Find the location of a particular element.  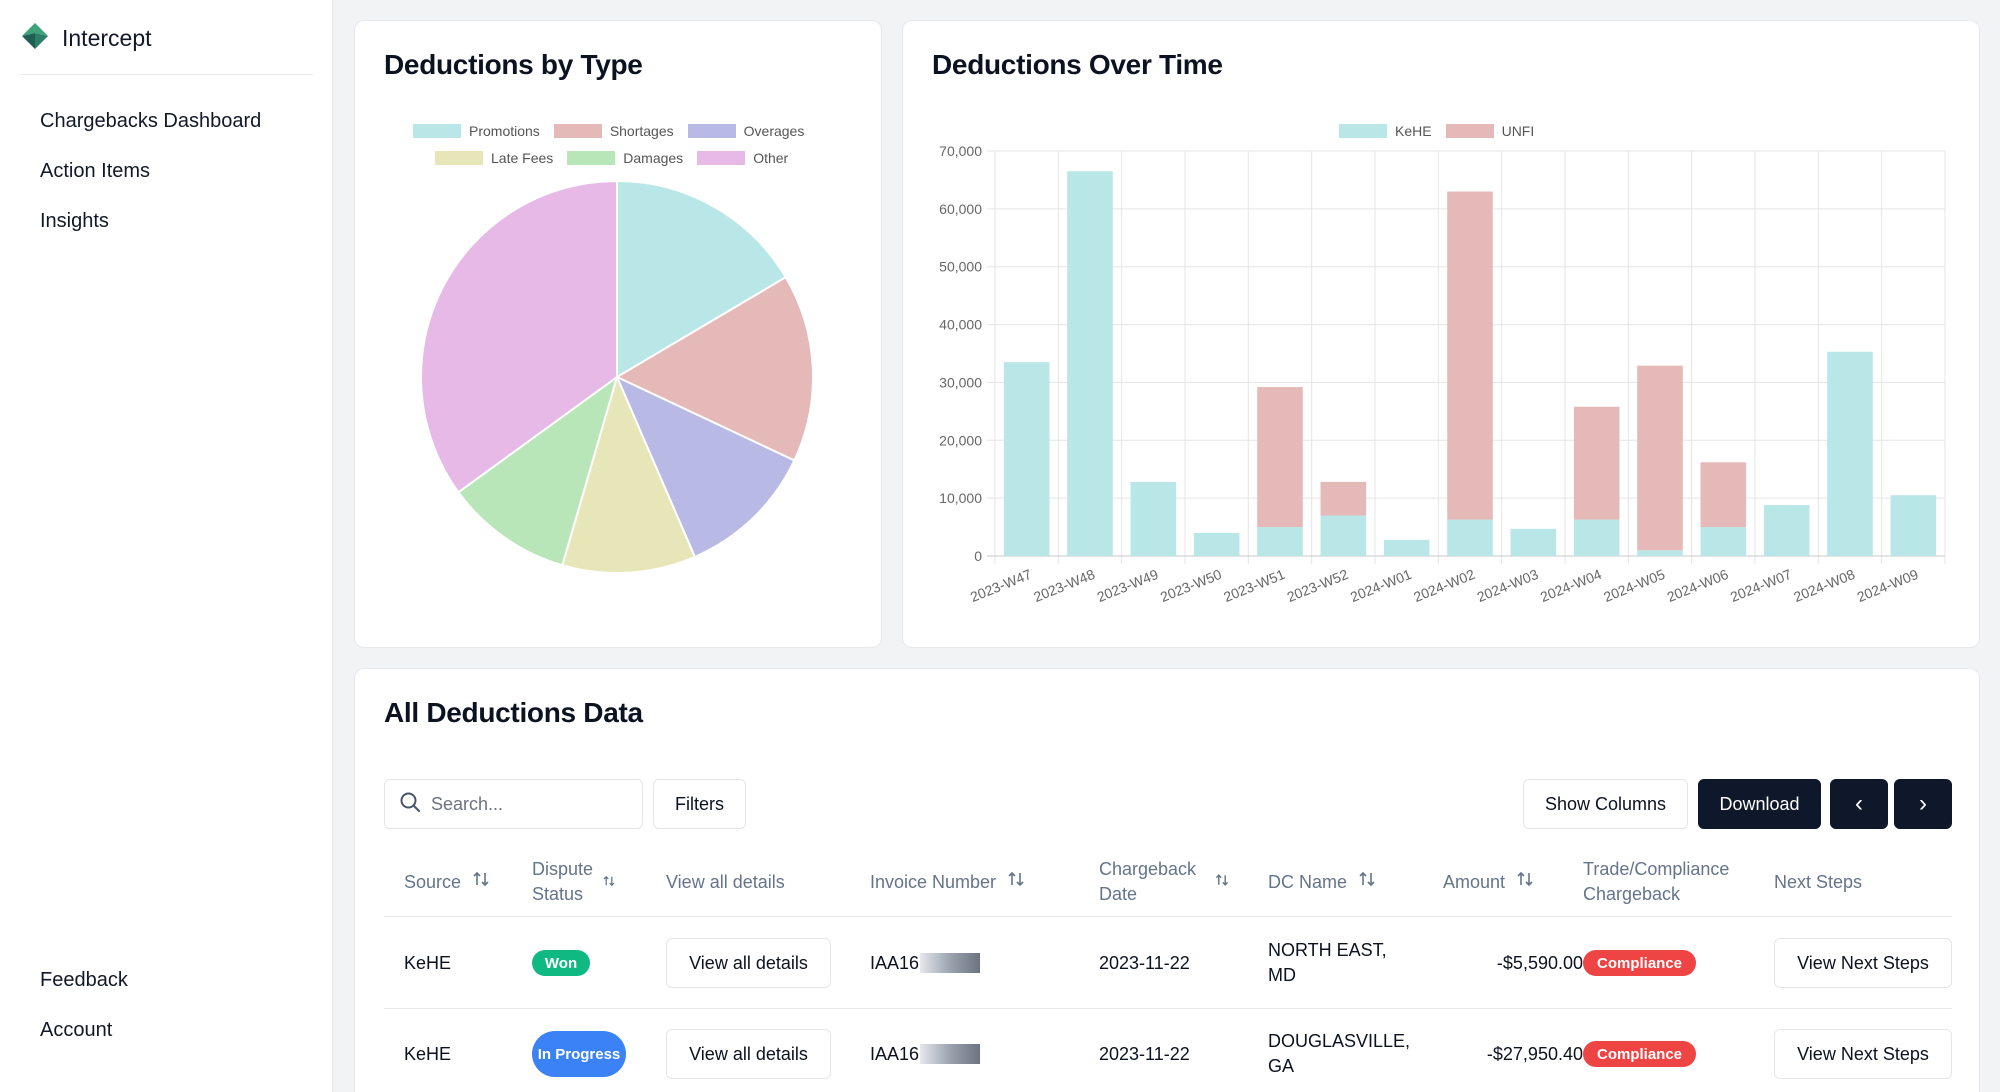

pie-slice-shortages is located at coordinates (714, 368).